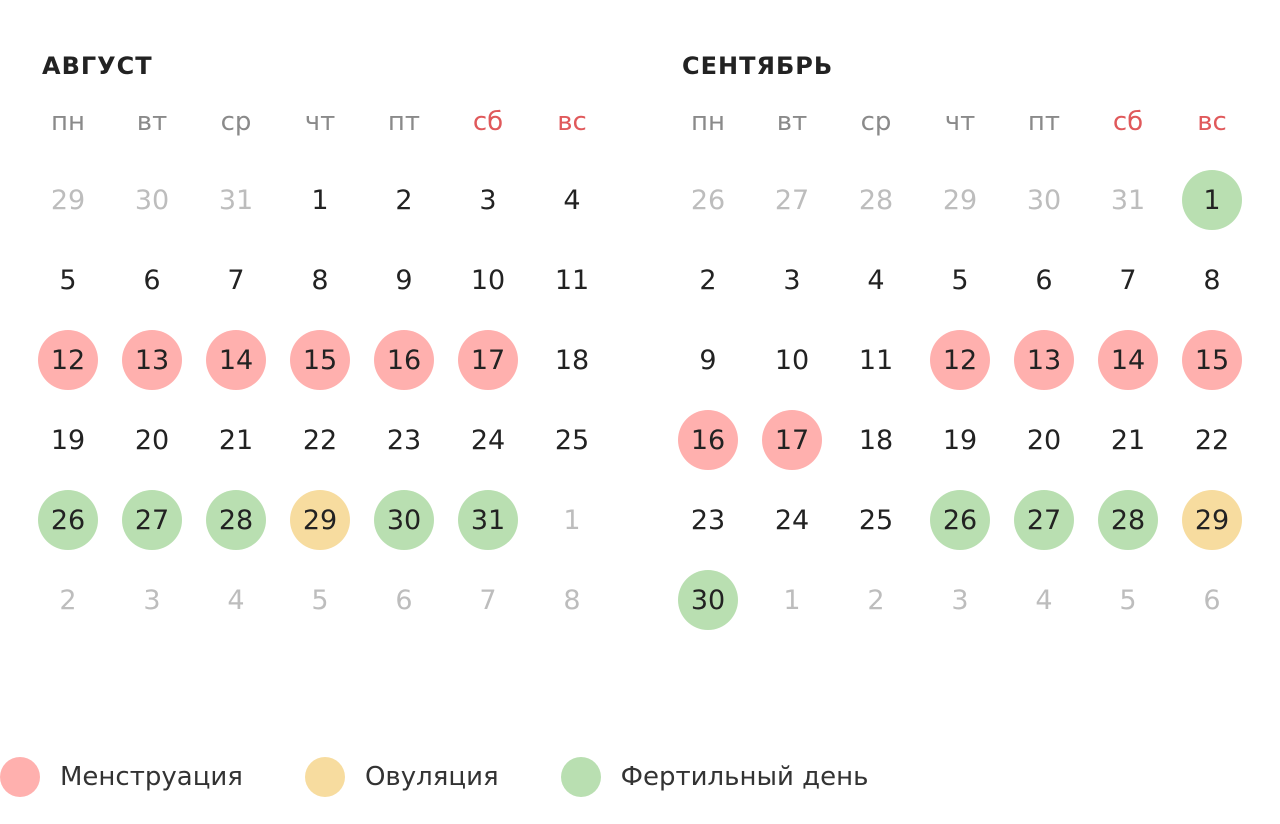 The image size is (1280, 824). I want to click on day-number: 22, so click(1212, 440).